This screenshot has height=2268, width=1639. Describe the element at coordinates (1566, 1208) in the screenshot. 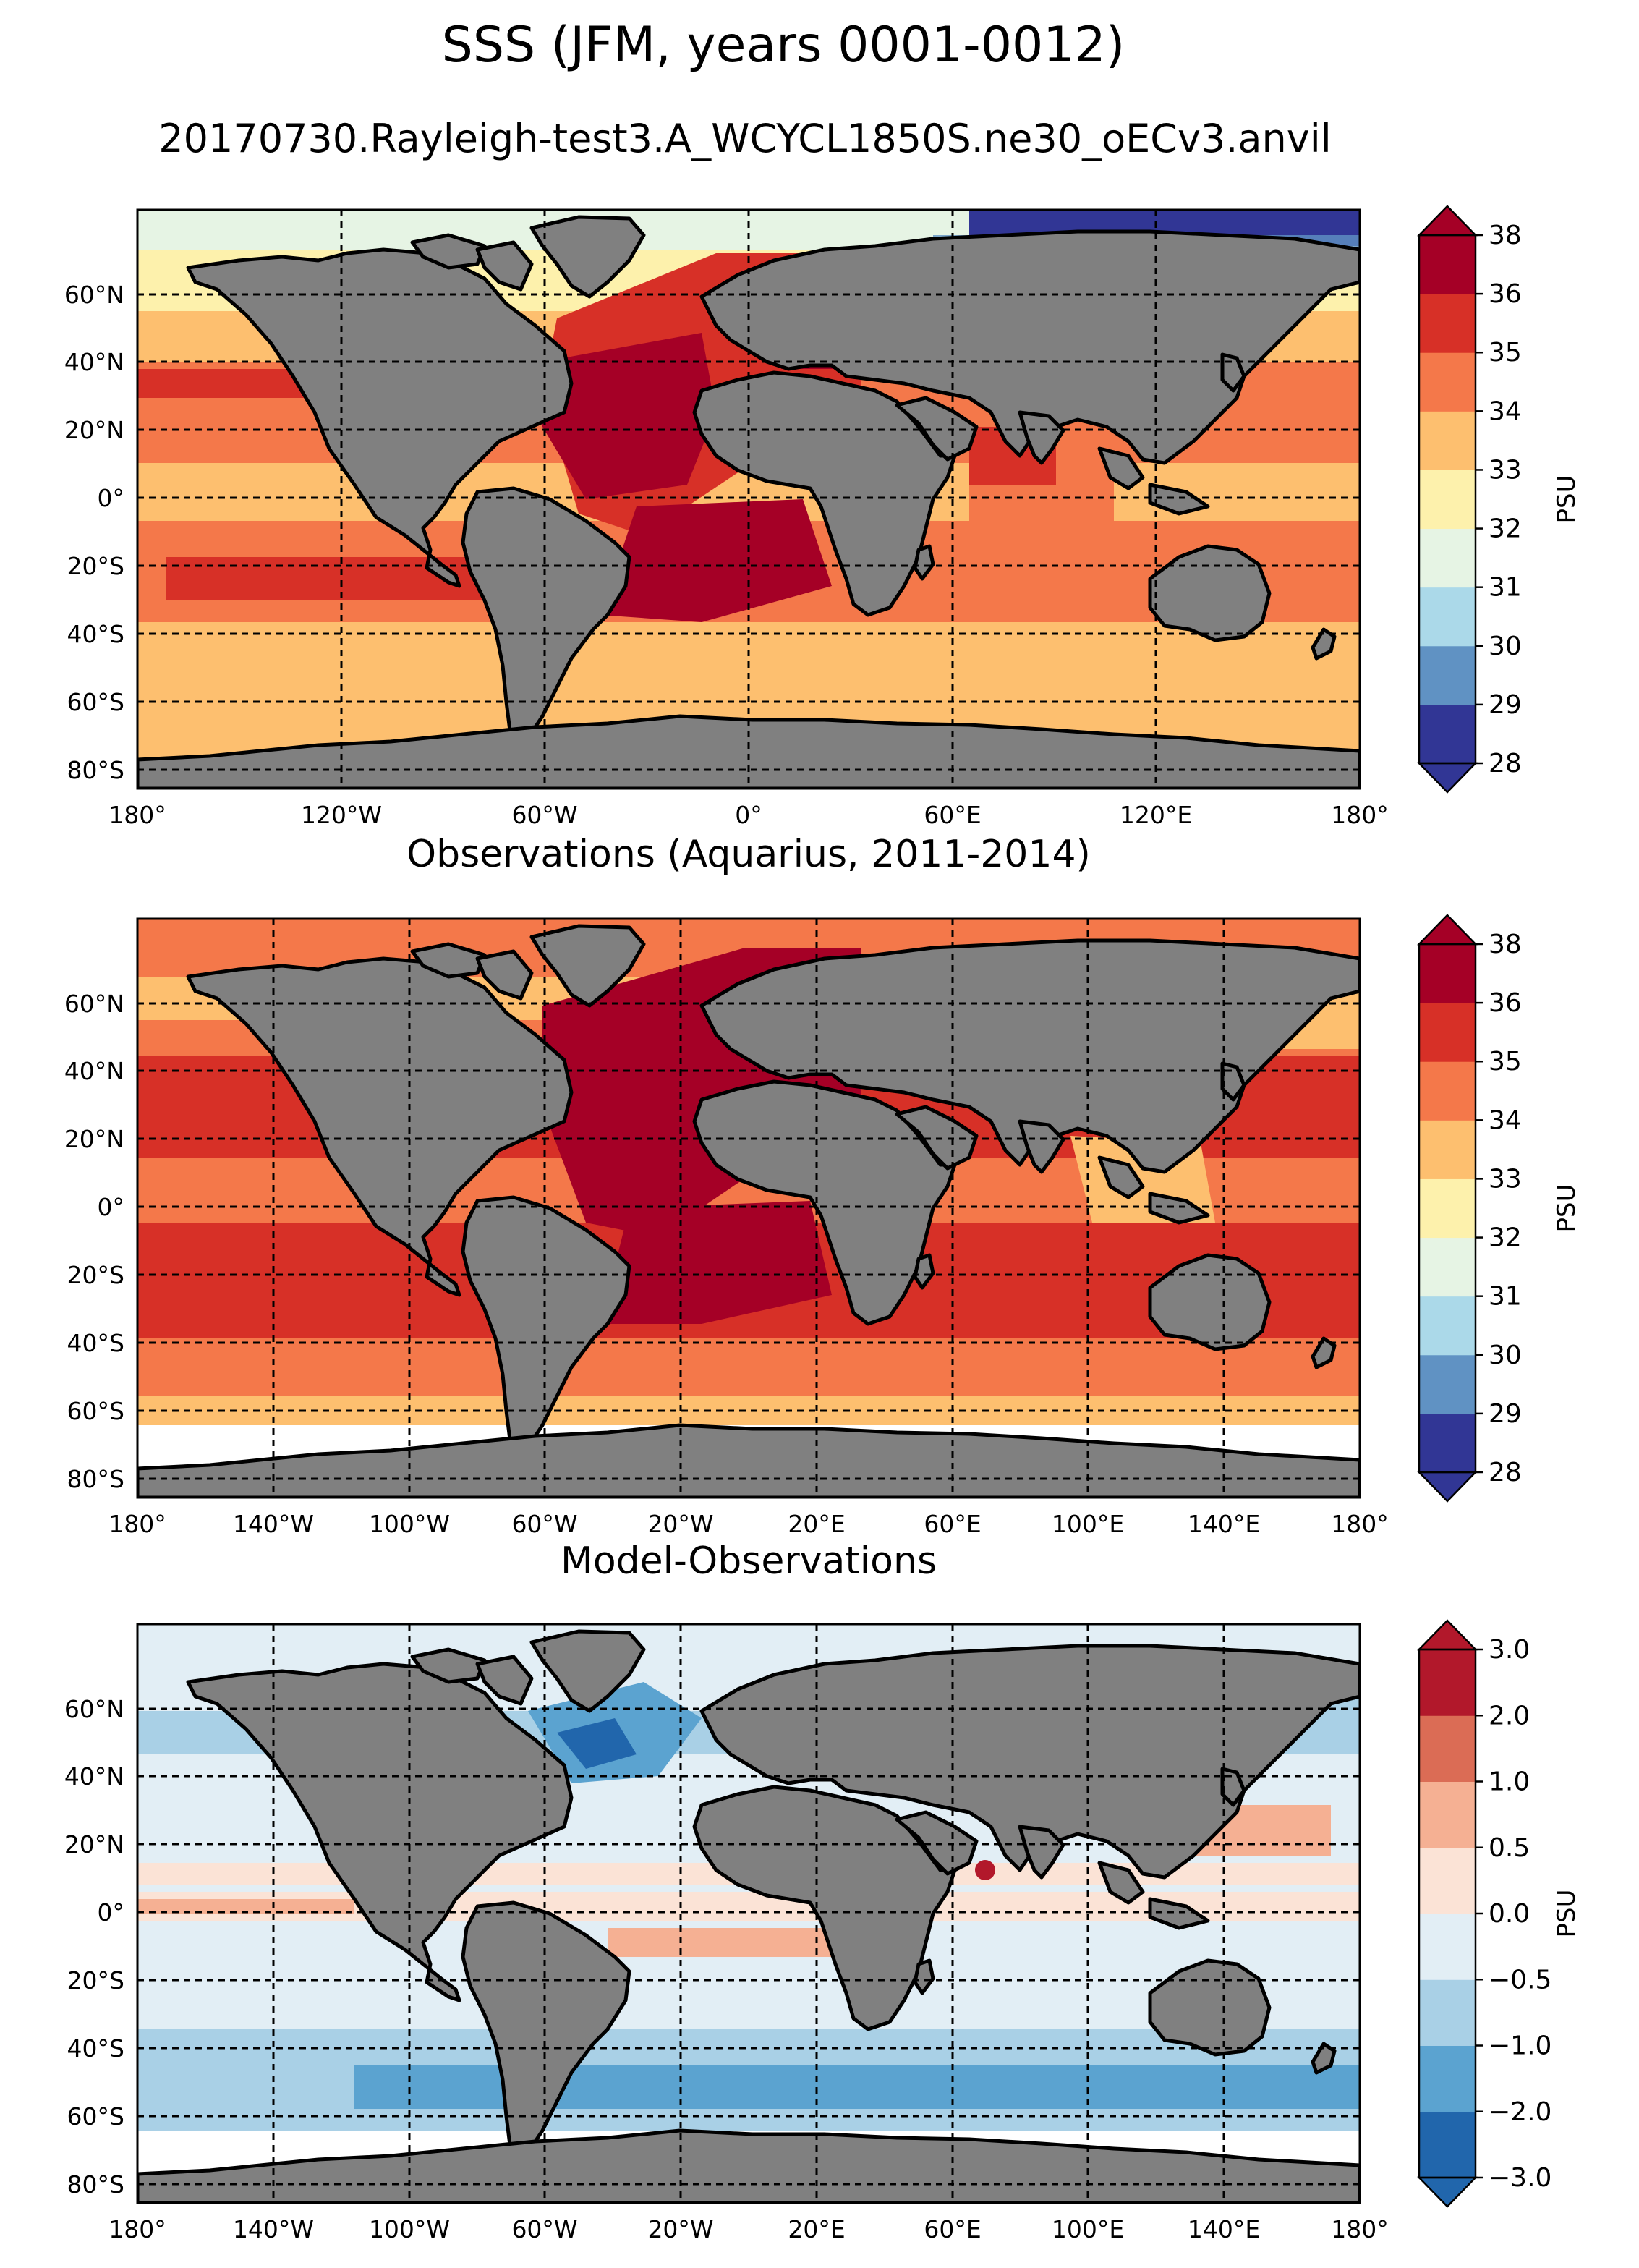

I see `colorbar-label: PSU` at that location.